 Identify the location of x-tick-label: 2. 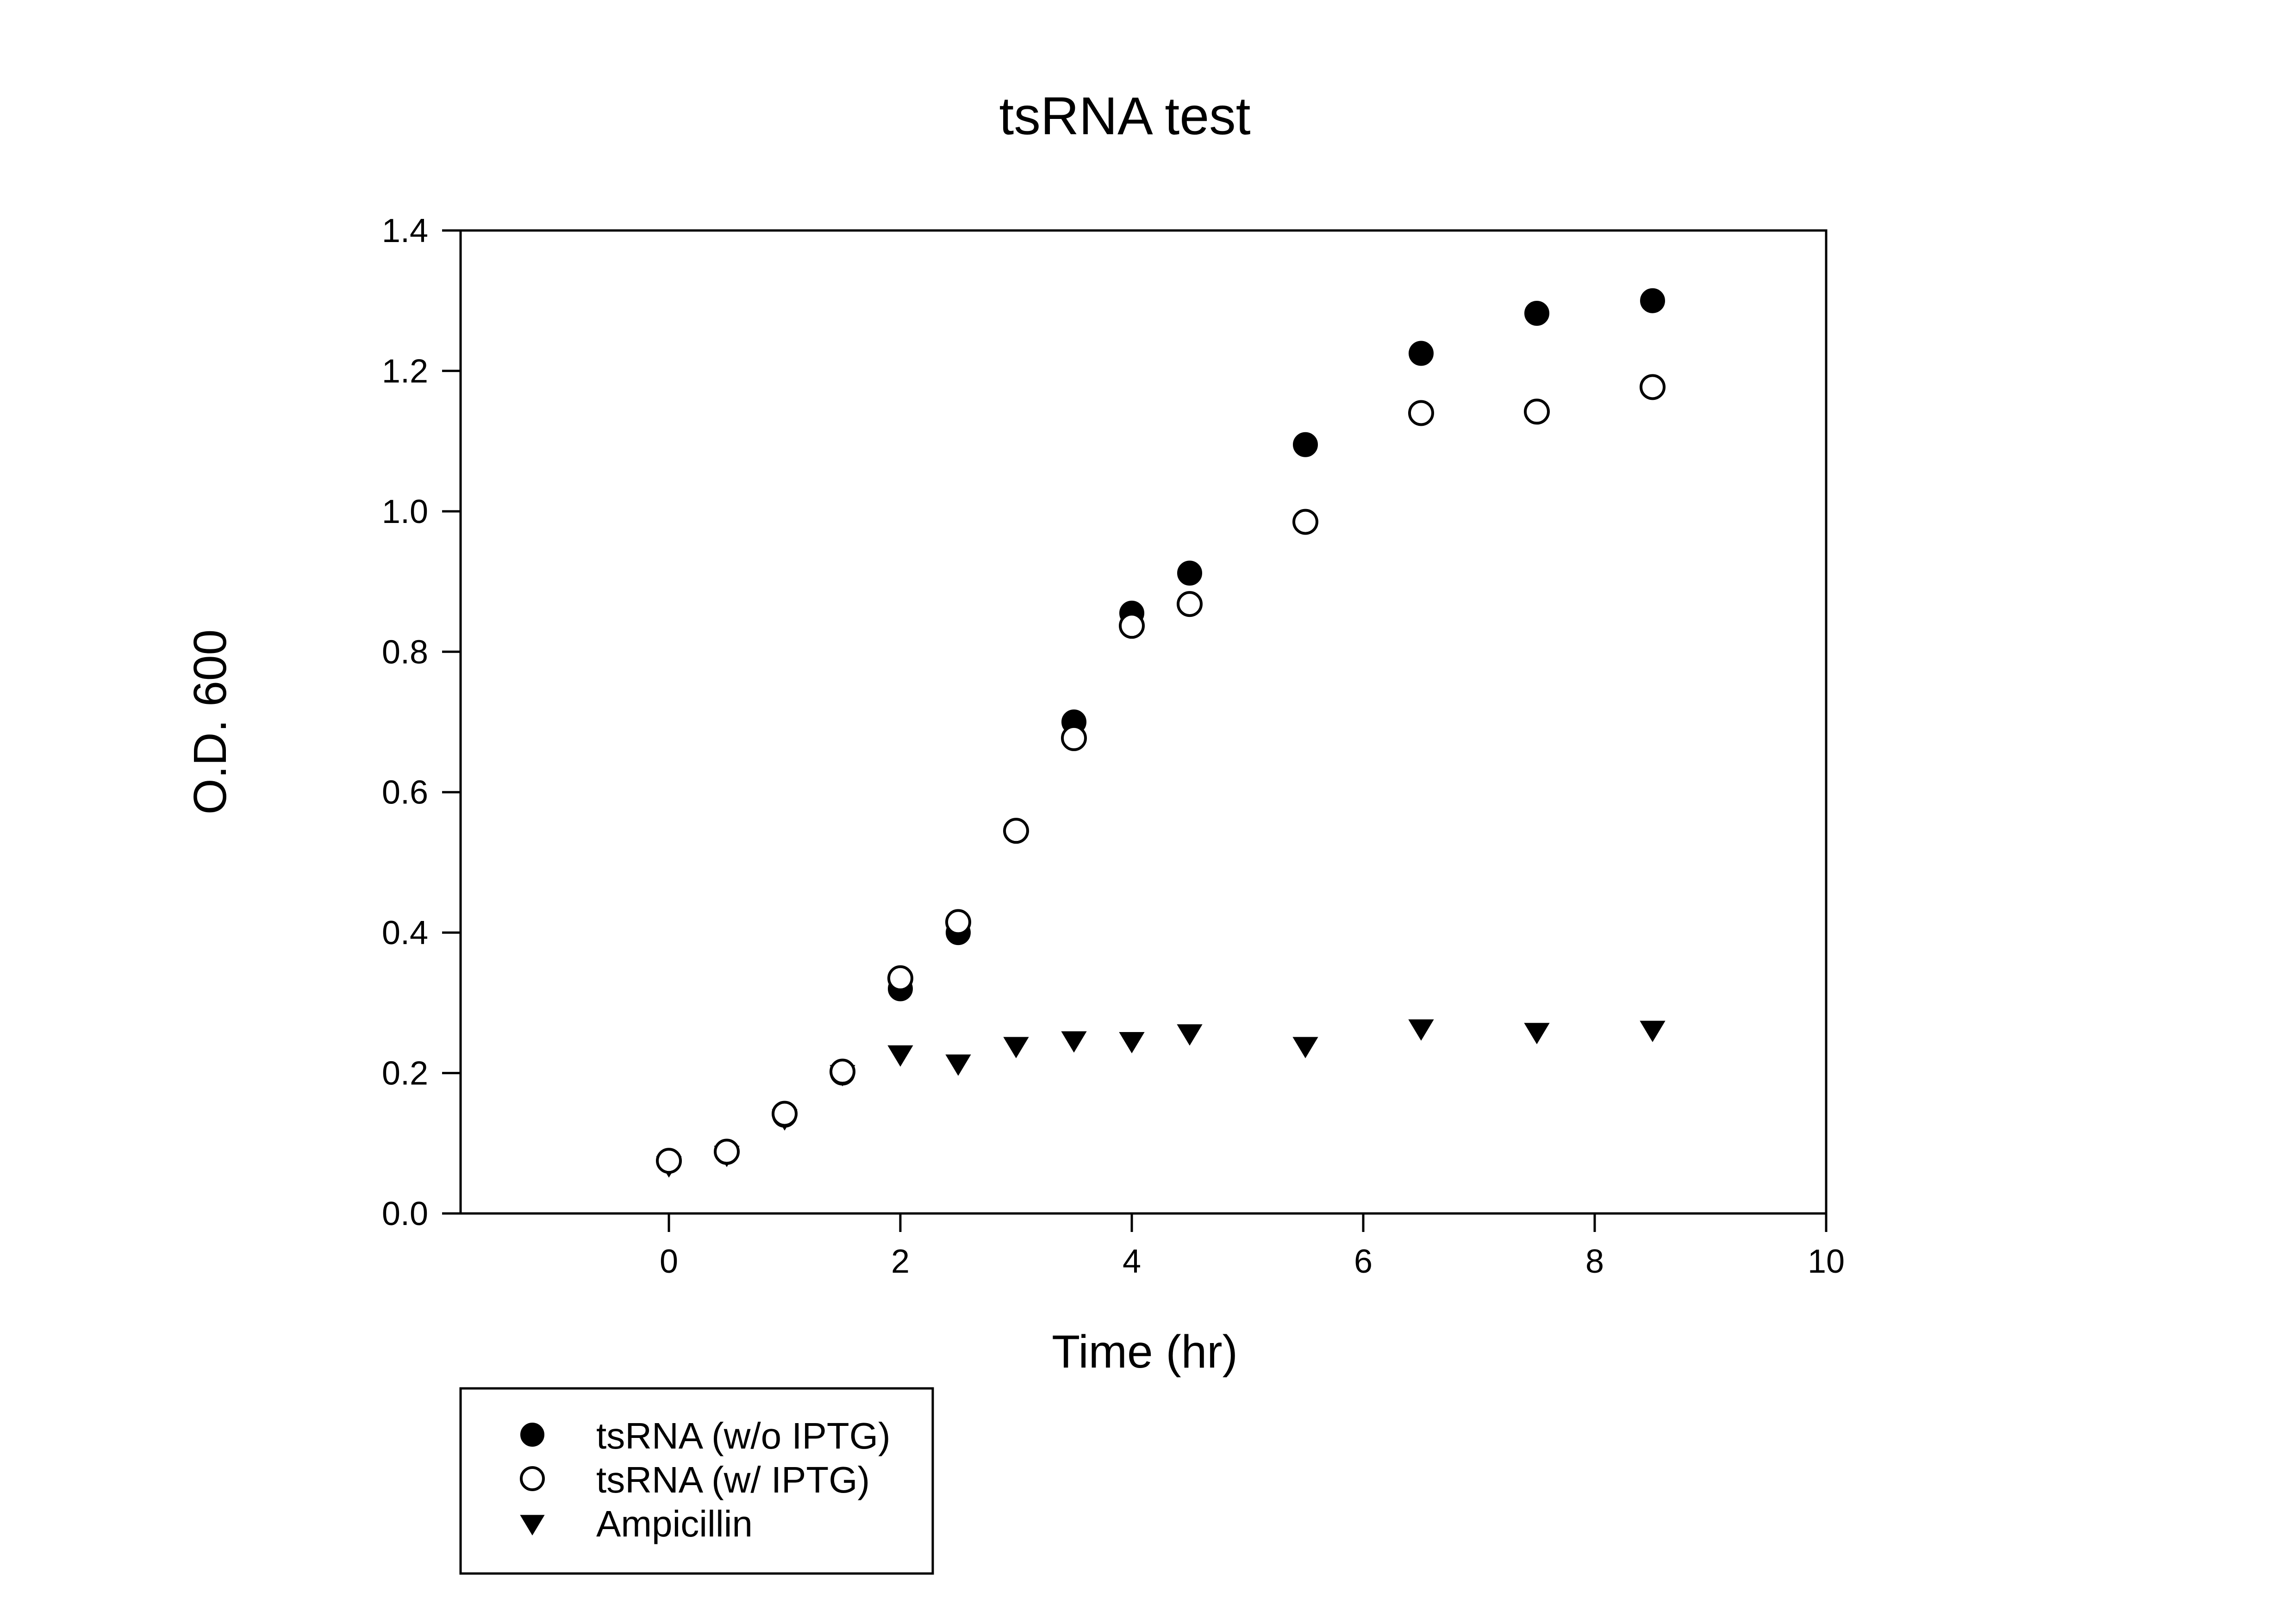
(900, 1261).